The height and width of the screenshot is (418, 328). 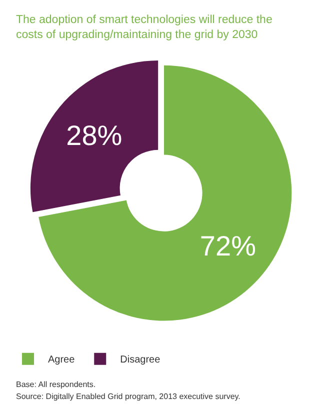 I want to click on data-label: 72%, so click(x=228, y=246).